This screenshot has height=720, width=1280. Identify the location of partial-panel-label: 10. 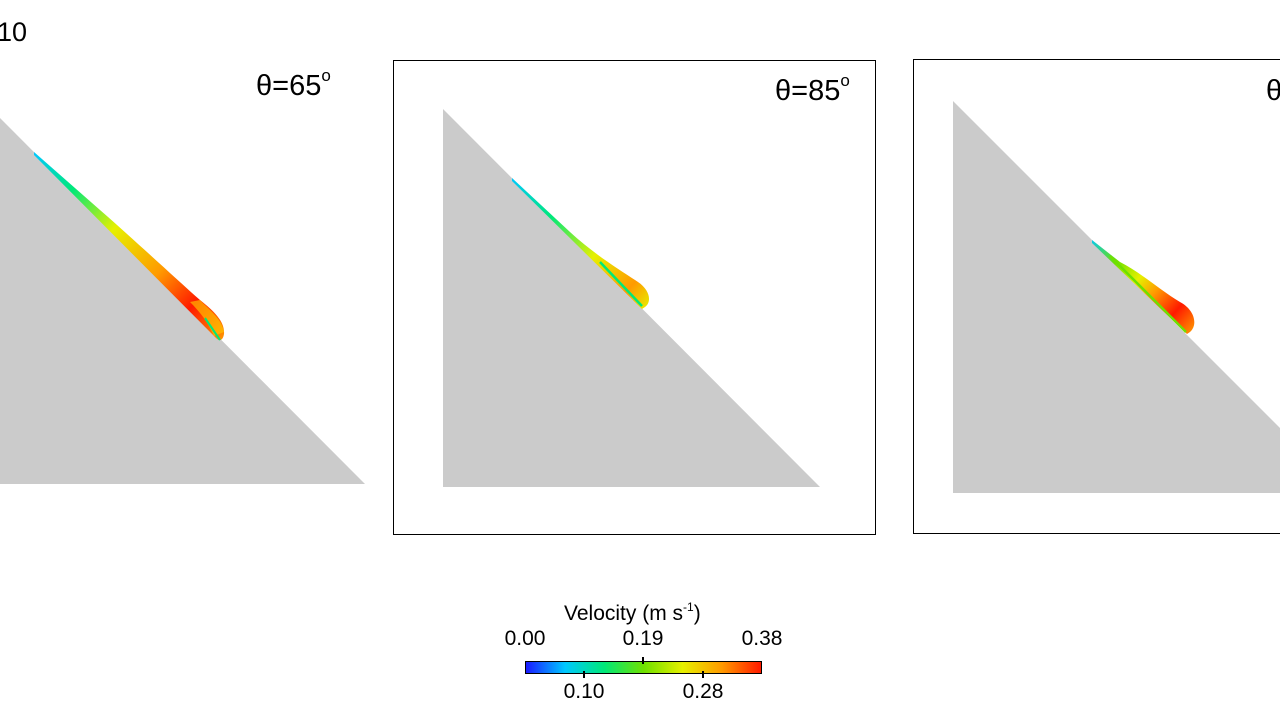
(14, 32).